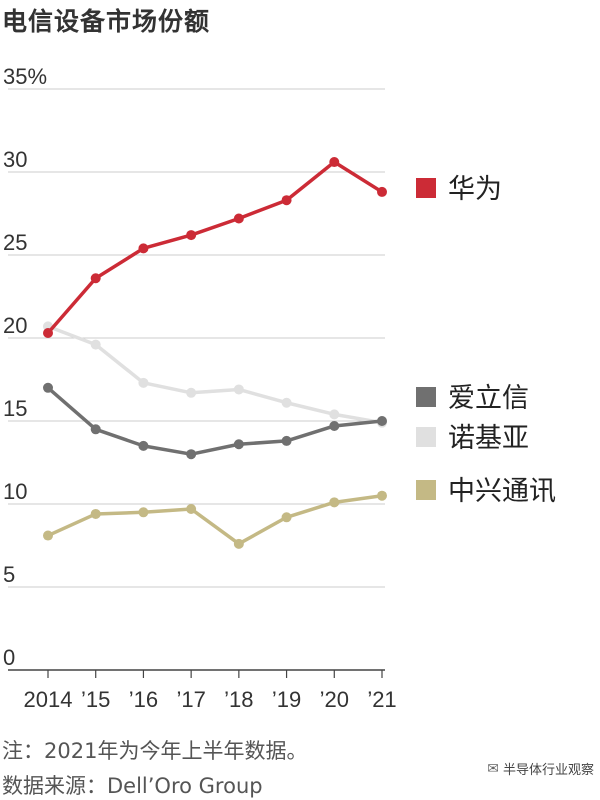 The height and width of the screenshot is (800, 600). Describe the element at coordinates (493, 768) in the screenshot. I see `wechat-icon: ✉` at that location.